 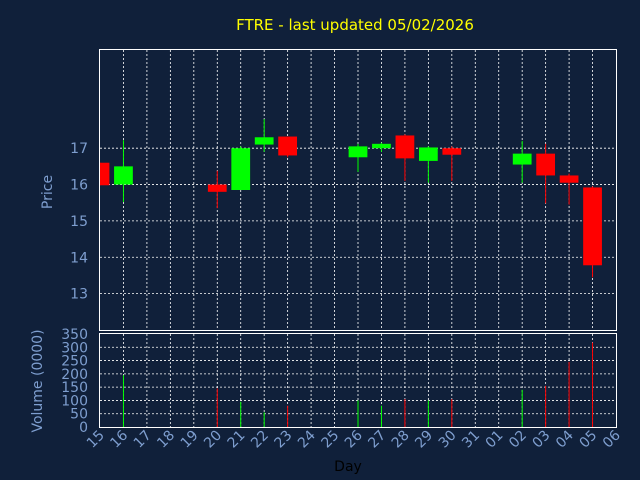 What do you see at coordinates (79, 149) in the screenshot?
I see `price-tick-label: 17` at bounding box center [79, 149].